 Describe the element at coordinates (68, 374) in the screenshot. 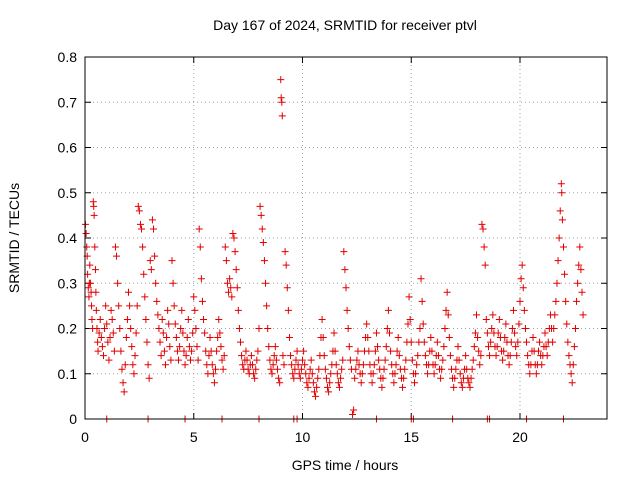

I see `y-tick-label: 0.1` at that location.